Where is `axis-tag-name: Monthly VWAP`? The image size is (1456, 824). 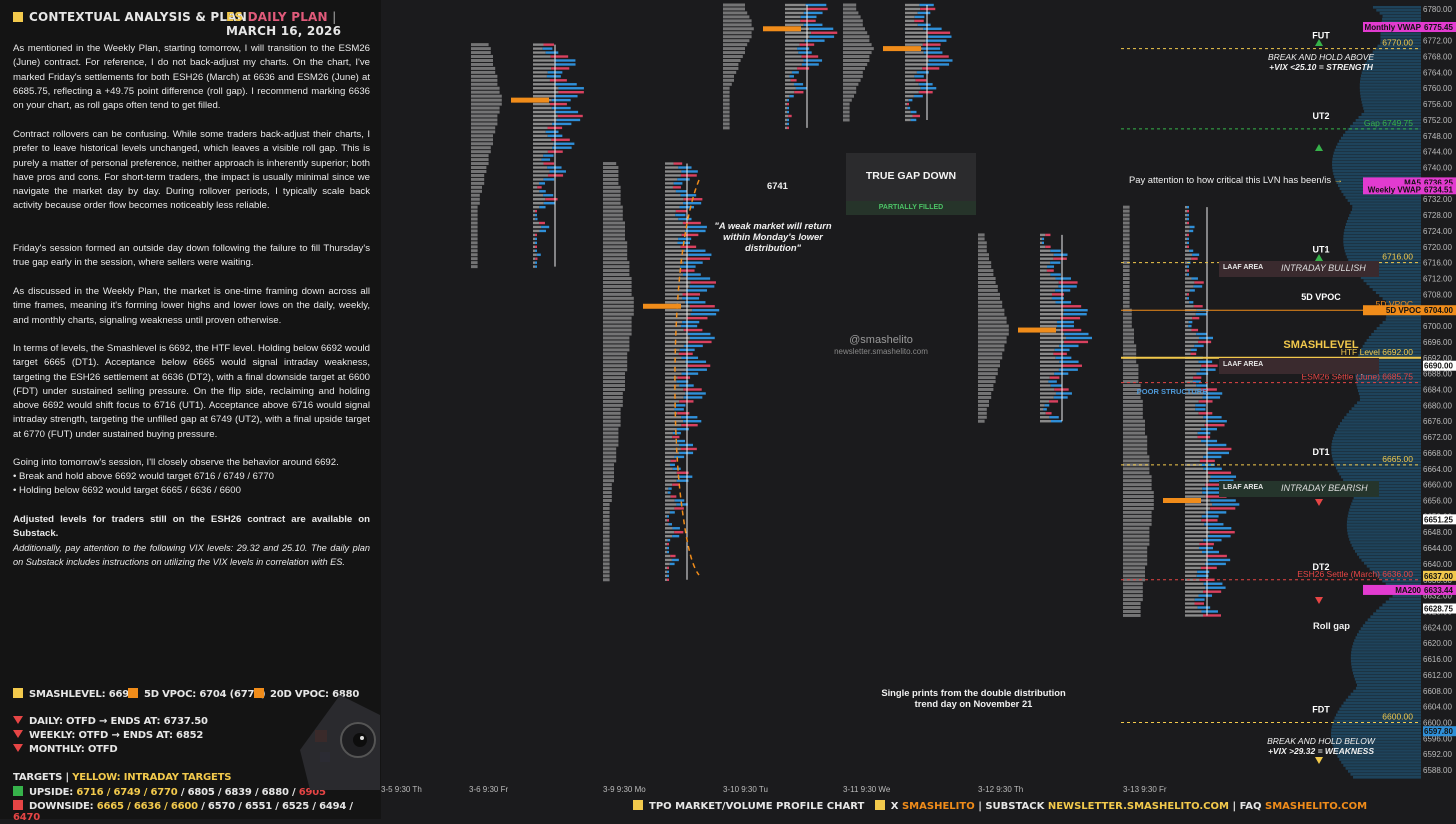 axis-tag-name: Monthly VWAP is located at coordinates (1393, 27).